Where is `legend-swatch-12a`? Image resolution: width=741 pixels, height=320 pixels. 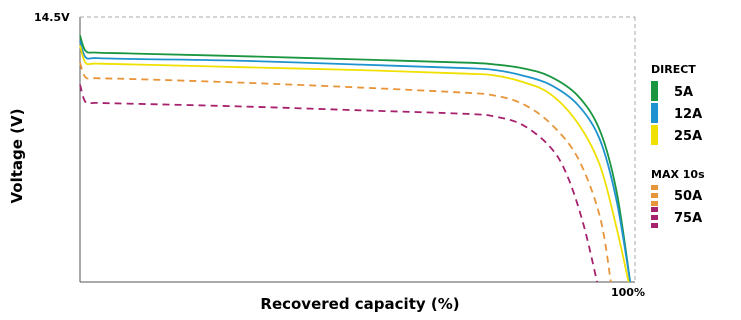 legend-swatch-12a is located at coordinates (654, 113).